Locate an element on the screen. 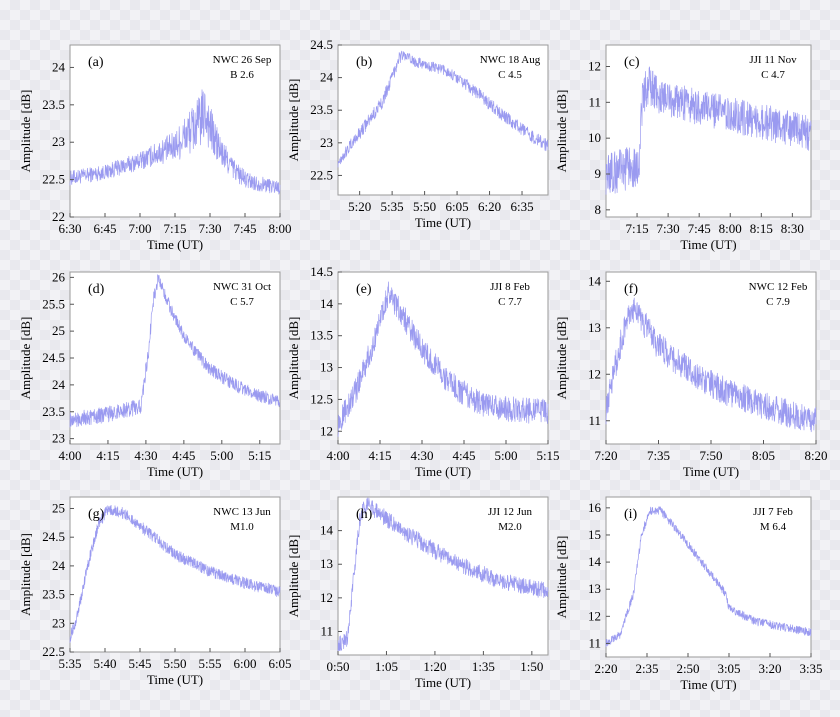 The height and width of the screenshot is (717, 840). x-tick-label: 3:20 is located at coordinates (769, 668).